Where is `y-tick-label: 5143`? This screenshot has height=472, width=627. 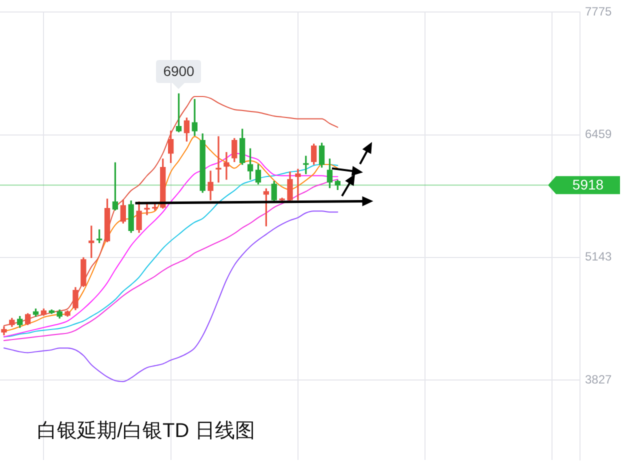
y-tick-label: 5143 is located at coordinates (598, 257).